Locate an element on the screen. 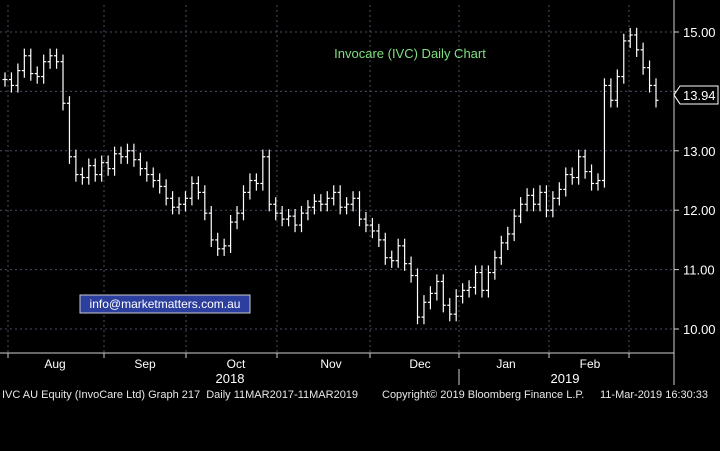 The image size is (720, 451). y-tick-label: 15.00 is located at coordinates (699, 32).